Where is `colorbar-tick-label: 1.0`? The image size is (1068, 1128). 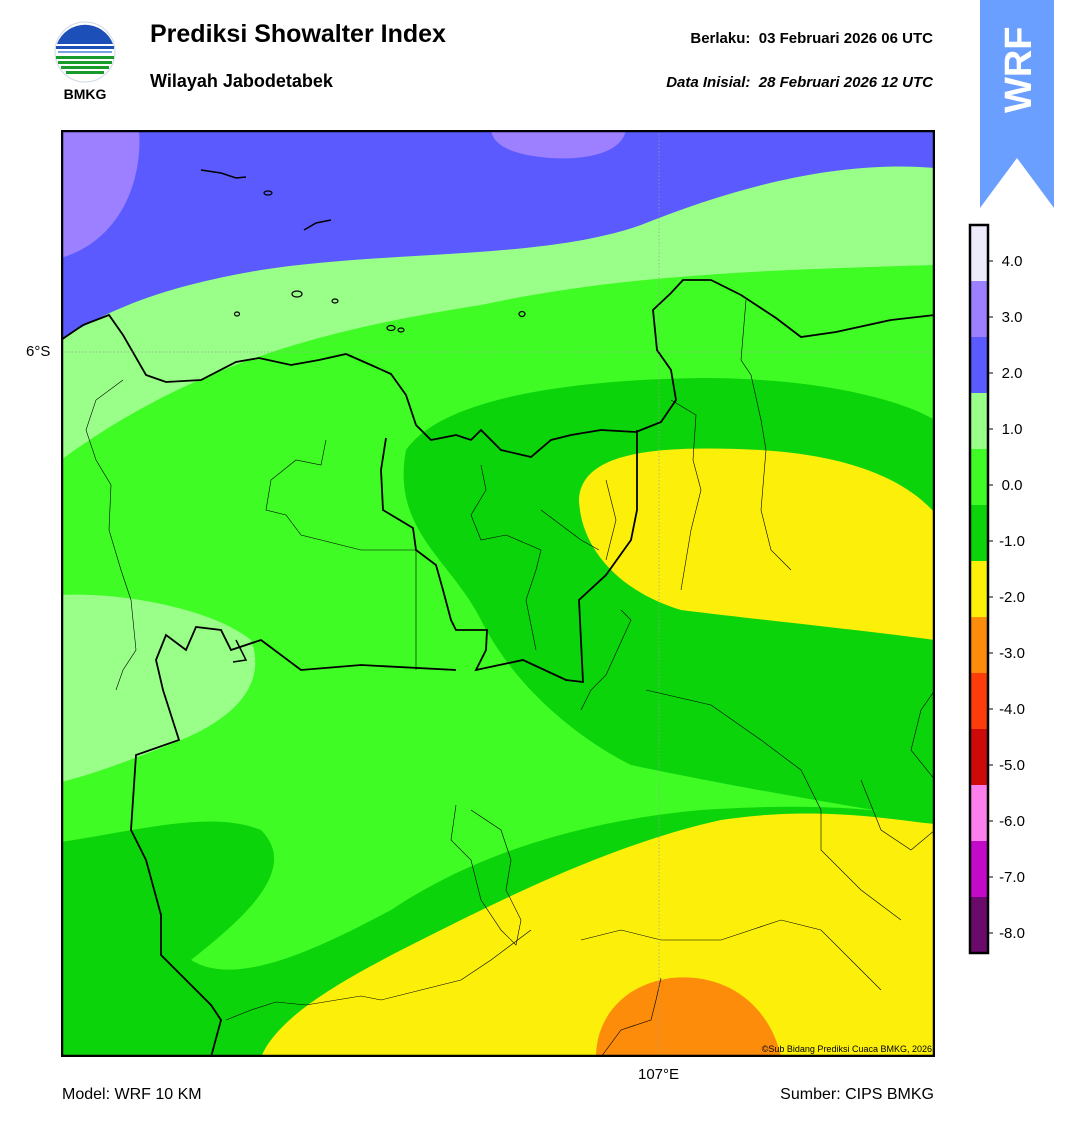
colorbar-tick-label: 1.0 is located at coordinates (1012, 429).